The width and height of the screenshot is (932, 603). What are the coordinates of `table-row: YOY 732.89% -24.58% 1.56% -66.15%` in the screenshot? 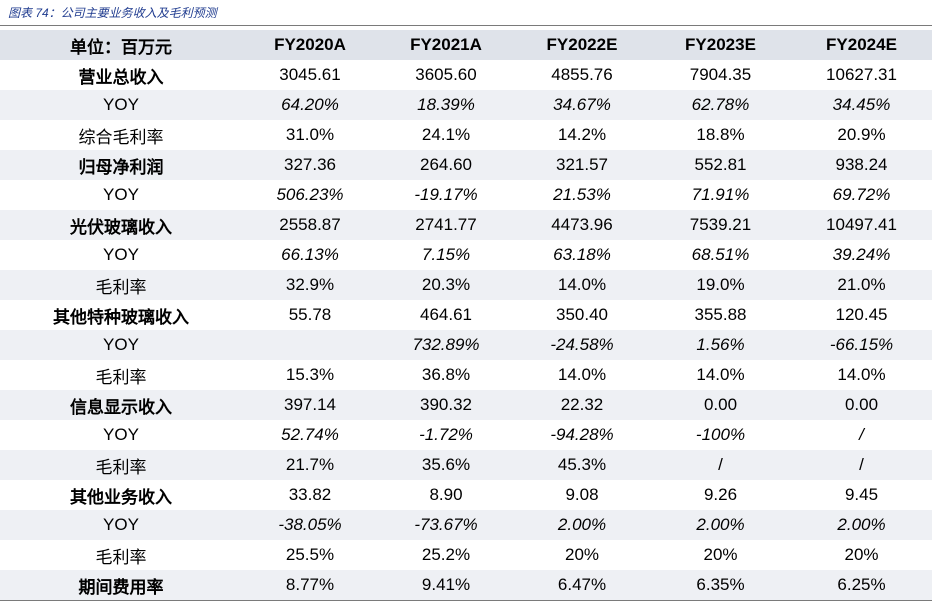 It's located at (466, 345).